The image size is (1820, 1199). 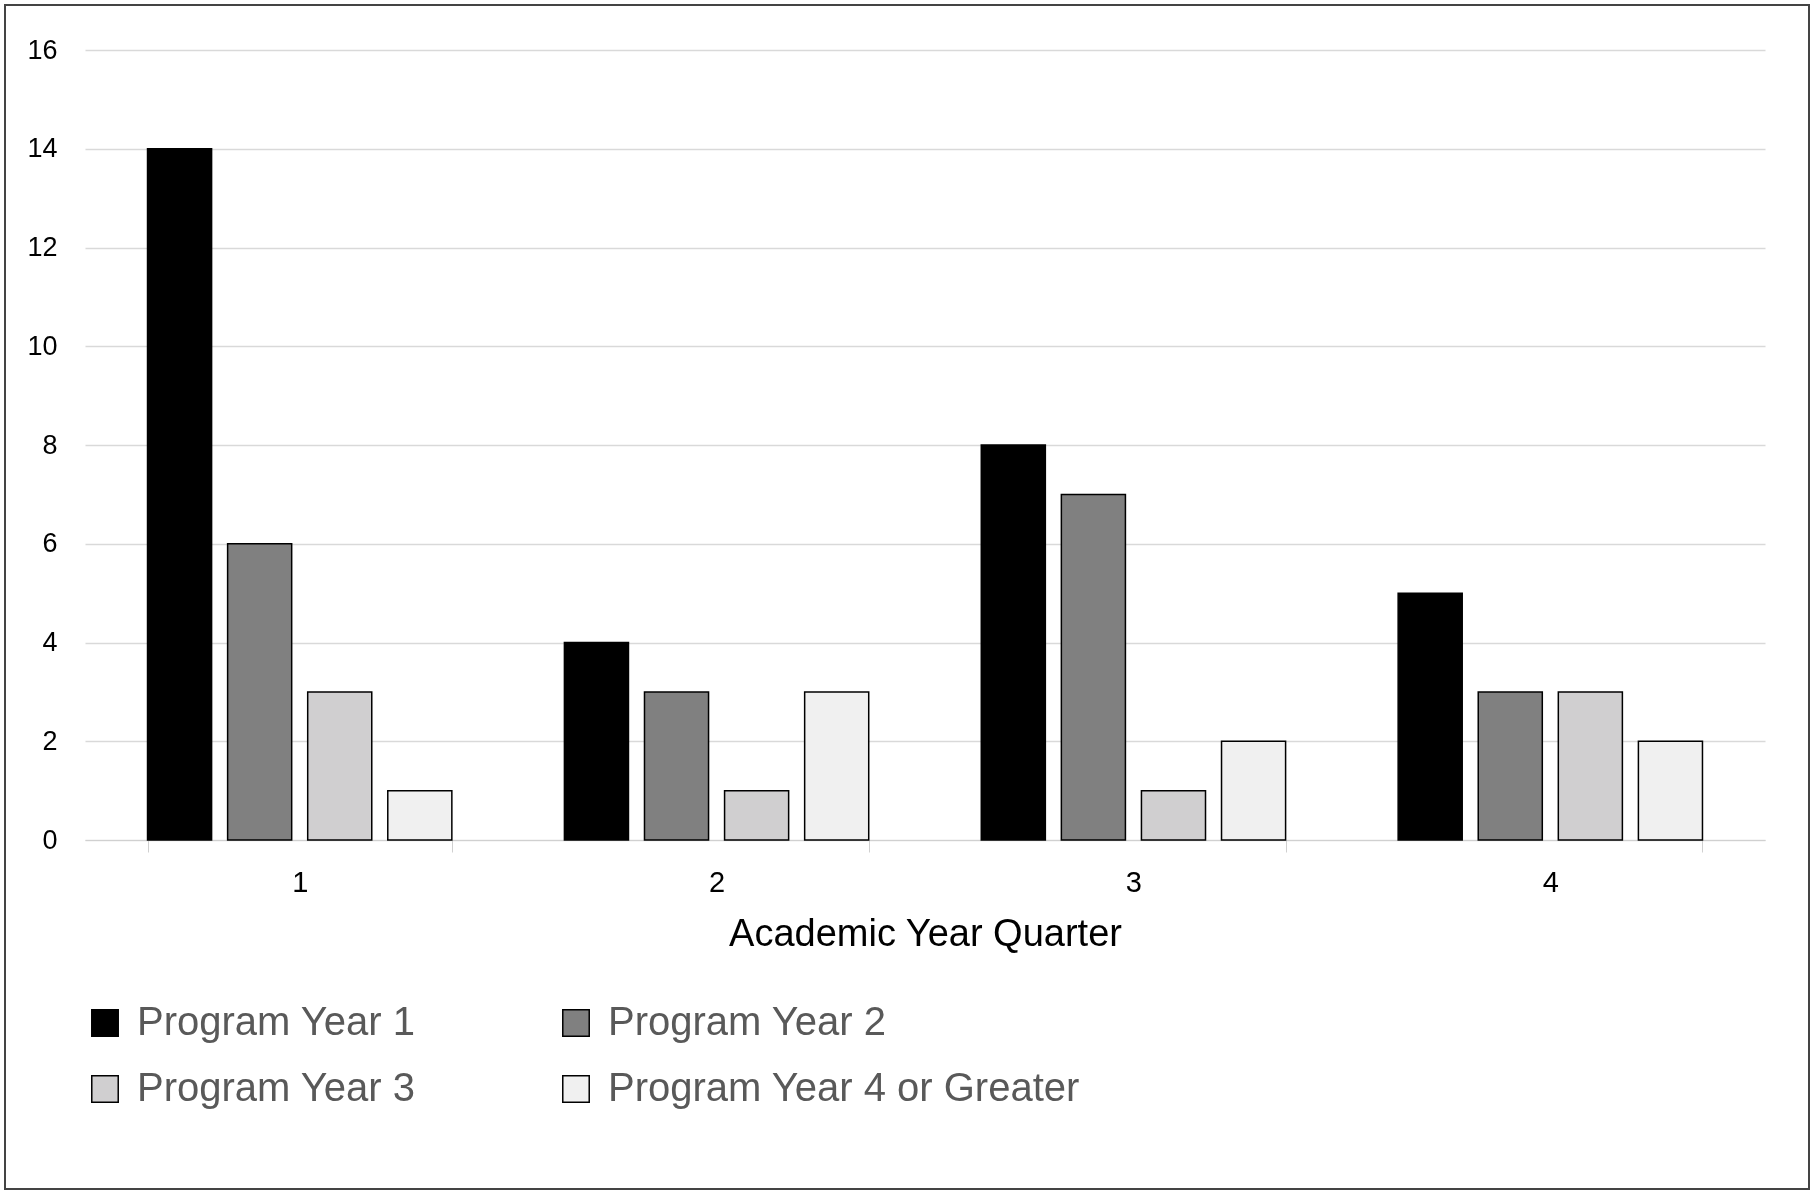 What do you see at coordinates (42, 49) in the screenshot?
I see `y-tick-label: 16` at bounding box center [42, 49].